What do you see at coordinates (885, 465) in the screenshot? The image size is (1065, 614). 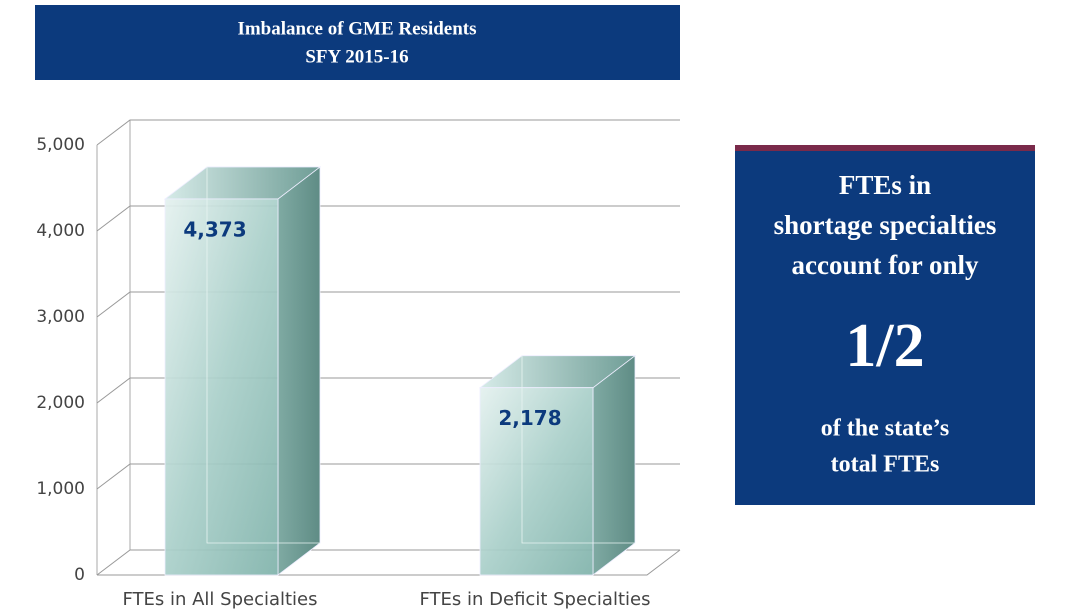 I see `callout-text: total FTEs` at bounding box center [885, 465].